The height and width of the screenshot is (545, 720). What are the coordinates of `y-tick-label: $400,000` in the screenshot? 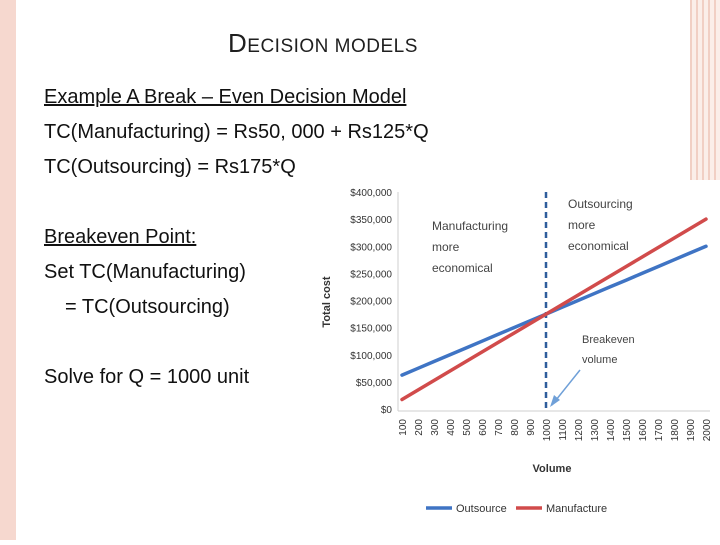 It's located at (371, 193).